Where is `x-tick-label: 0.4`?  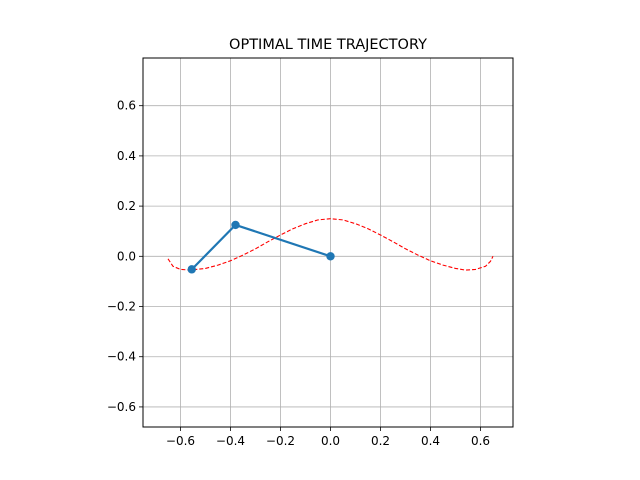 x-tick-label: 0.4 is located at coordinates (430, 441).